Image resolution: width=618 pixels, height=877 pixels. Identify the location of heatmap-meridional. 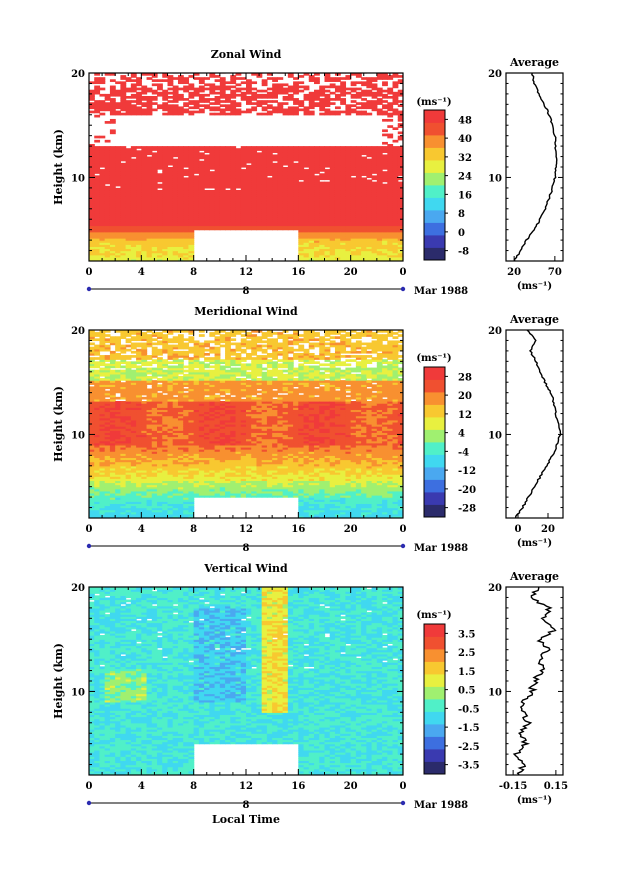
(249, 423).